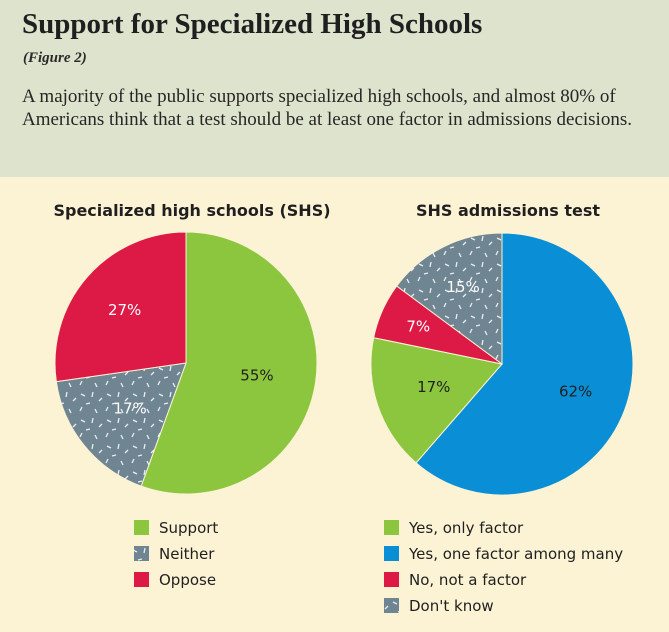  I want to click on pie-slice-yes-only-factor, so click(436, 400).